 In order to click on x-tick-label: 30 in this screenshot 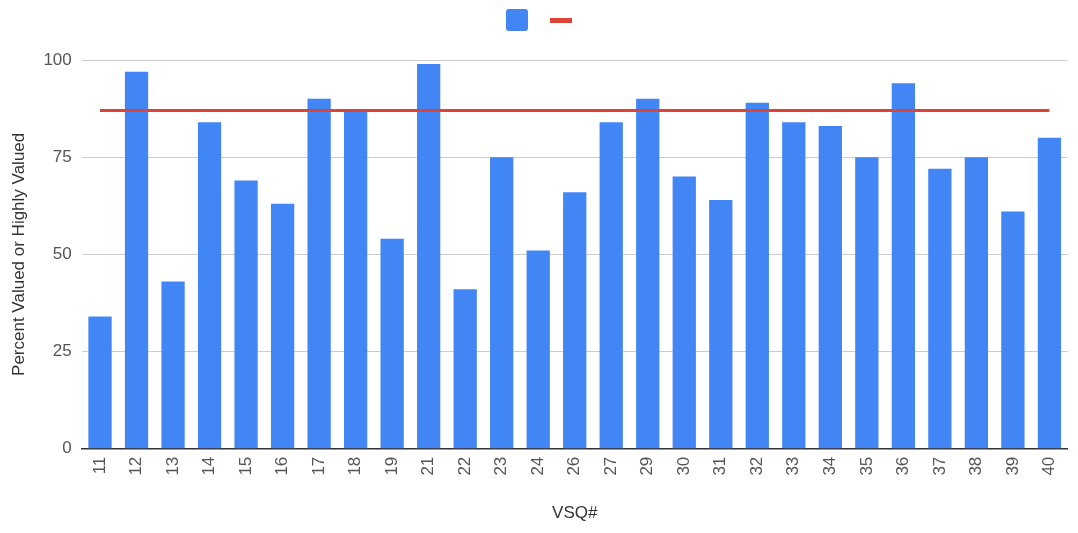, I will do `click(683, 466)`.